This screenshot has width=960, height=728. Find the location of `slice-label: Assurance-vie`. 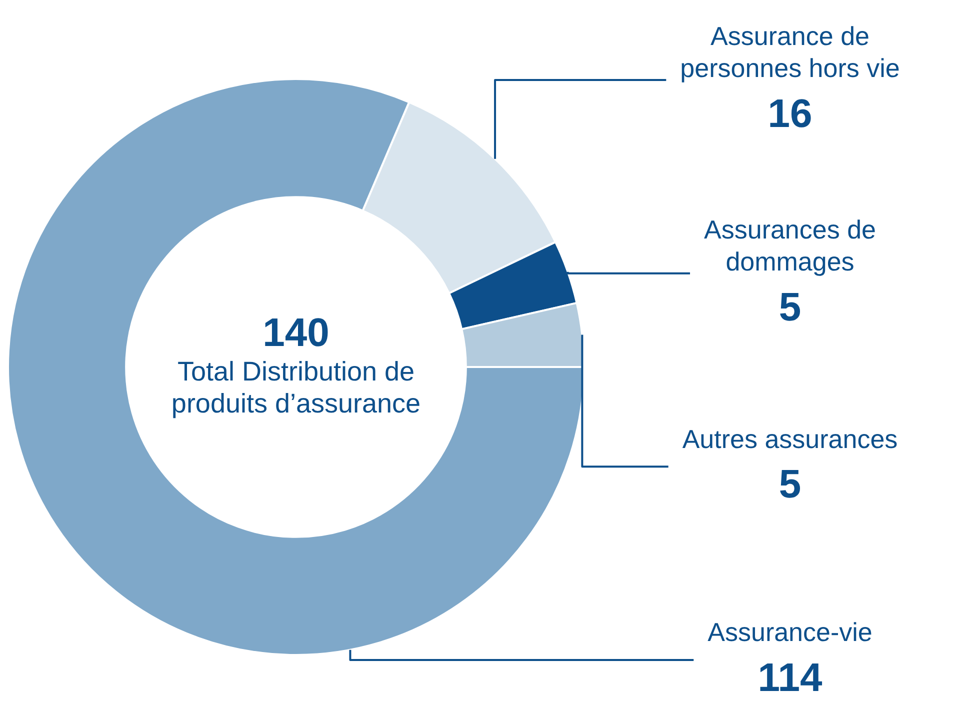

slice-label: Assurance-vie is located at coordinates (790, 632).